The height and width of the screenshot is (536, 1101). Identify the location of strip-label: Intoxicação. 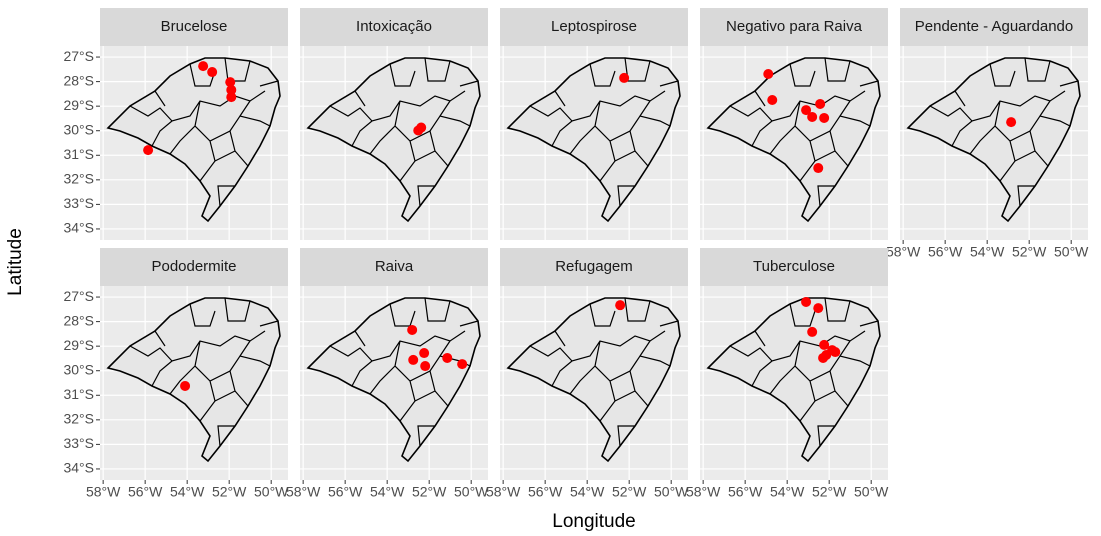
(394, 26).